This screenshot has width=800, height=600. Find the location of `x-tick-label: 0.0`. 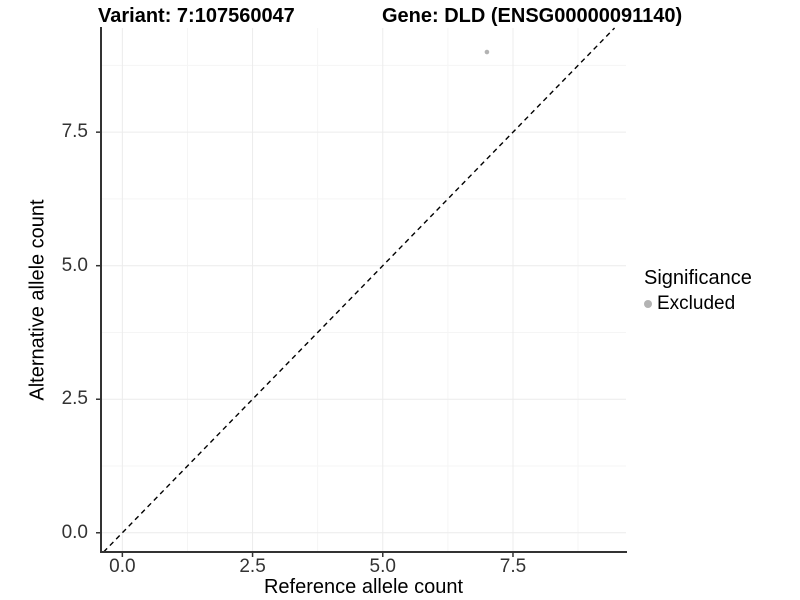

x-tick-label: 0.0 is located at coordinates (122, 566).